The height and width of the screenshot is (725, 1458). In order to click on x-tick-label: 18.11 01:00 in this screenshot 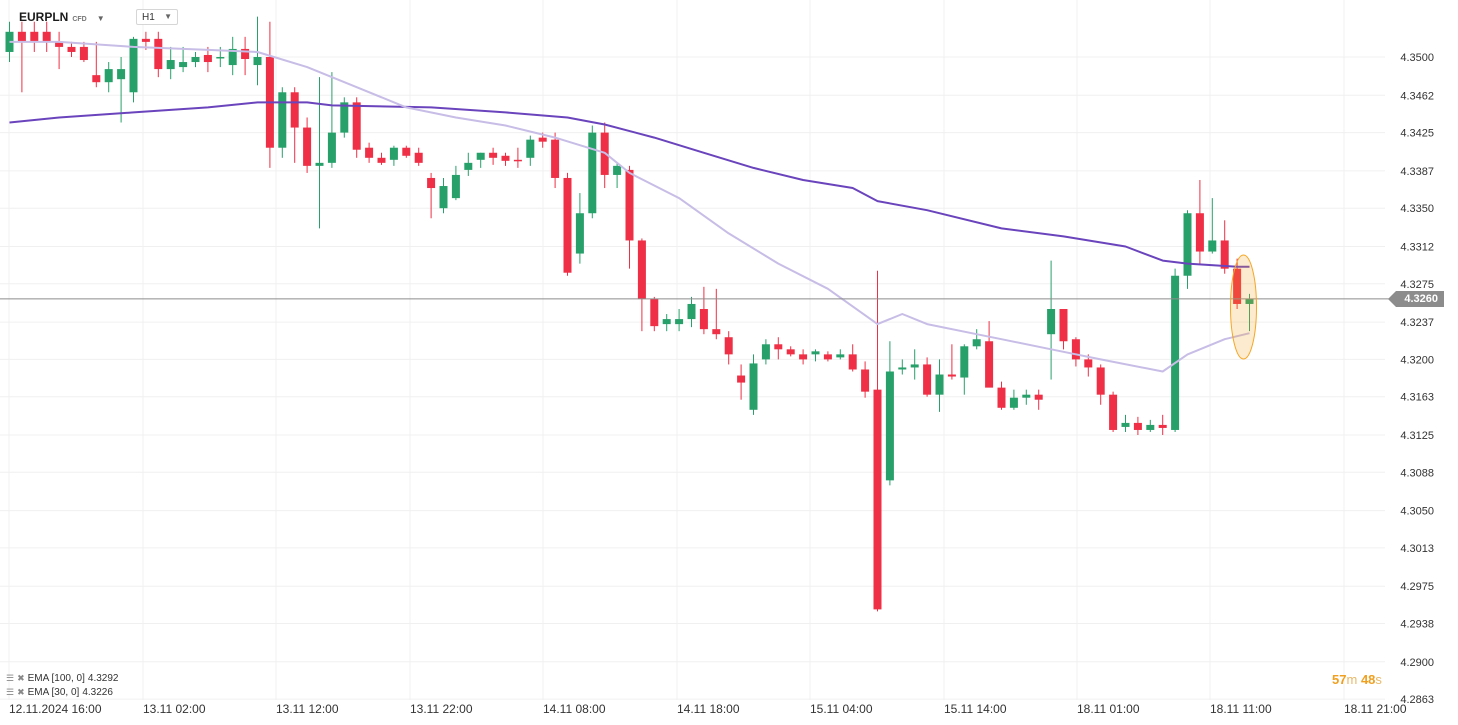, I will do `click(1108, 709)`.